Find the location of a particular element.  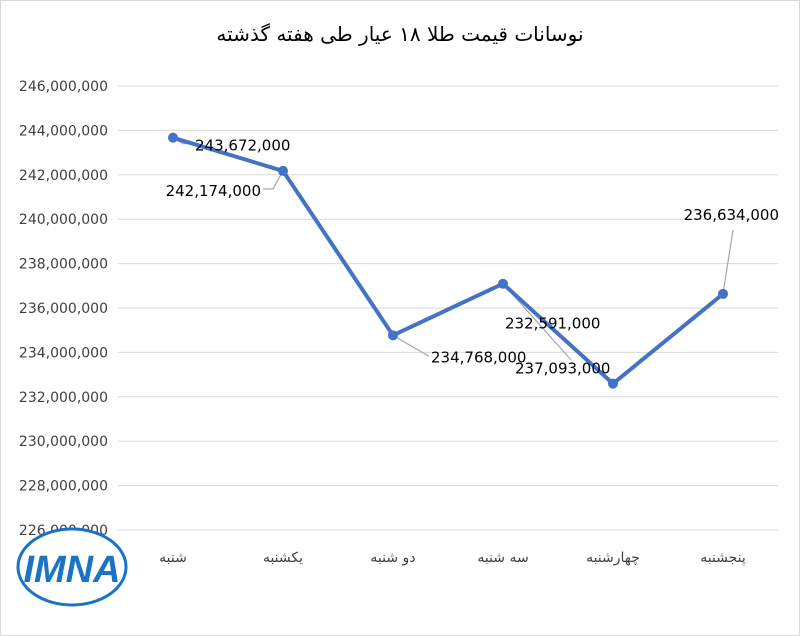

x-tick-label: شنبه is located at coordinates (173, 558).